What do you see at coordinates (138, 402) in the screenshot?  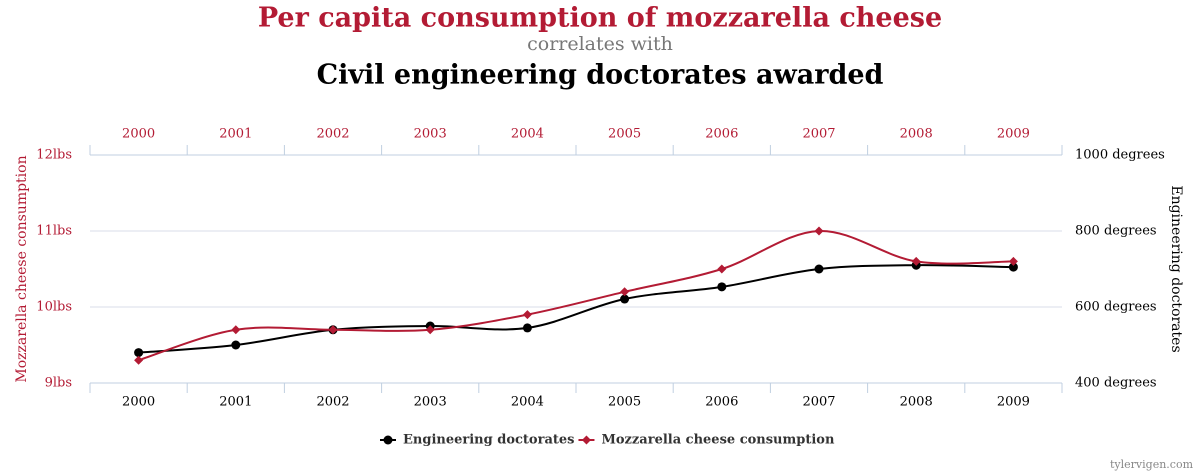 I see `x-tick-label: 2000` at bounding box center [138, 402].